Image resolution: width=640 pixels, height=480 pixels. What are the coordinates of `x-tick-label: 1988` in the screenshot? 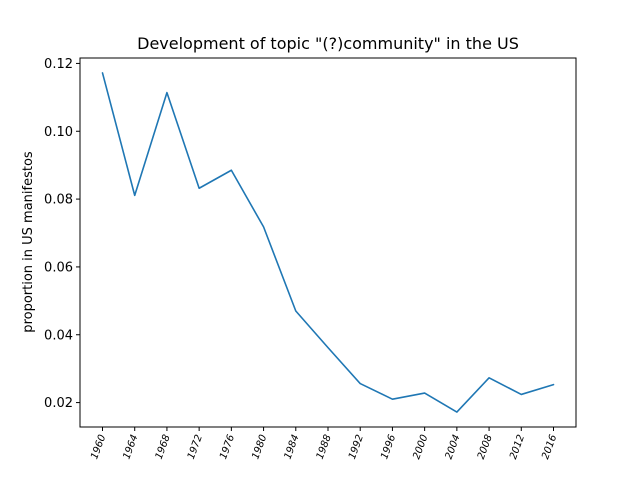 It's located at (324, 447).